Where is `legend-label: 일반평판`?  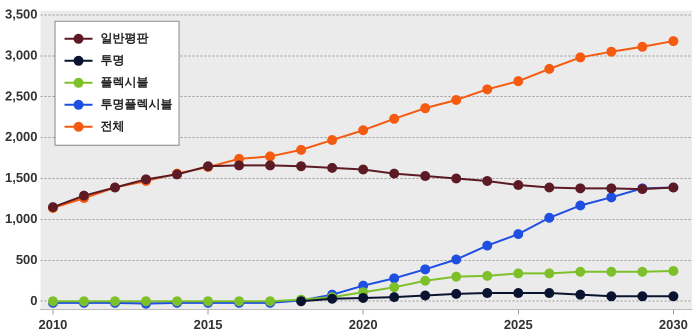 legend-label: 일반평판 is located at coordinates (124, 38).